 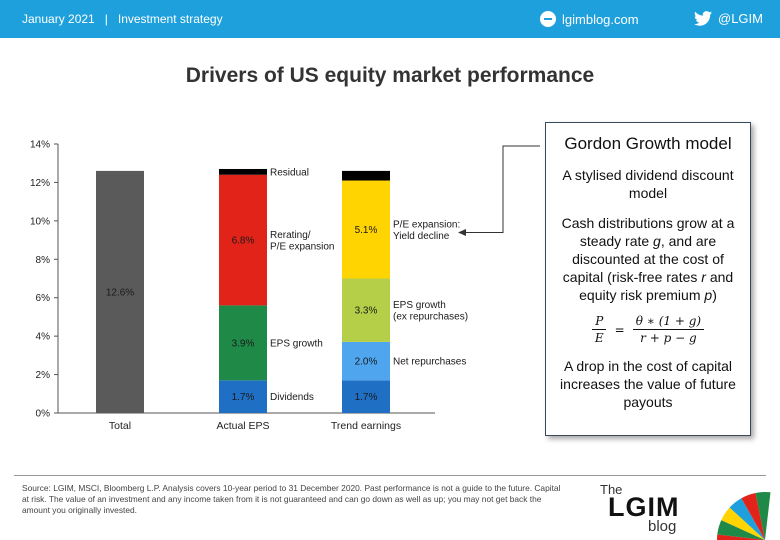 What do you see at coordinates (703, 277) in the screenshot?
I see `gordon-var-r: r` at bounding box center [703, 277].